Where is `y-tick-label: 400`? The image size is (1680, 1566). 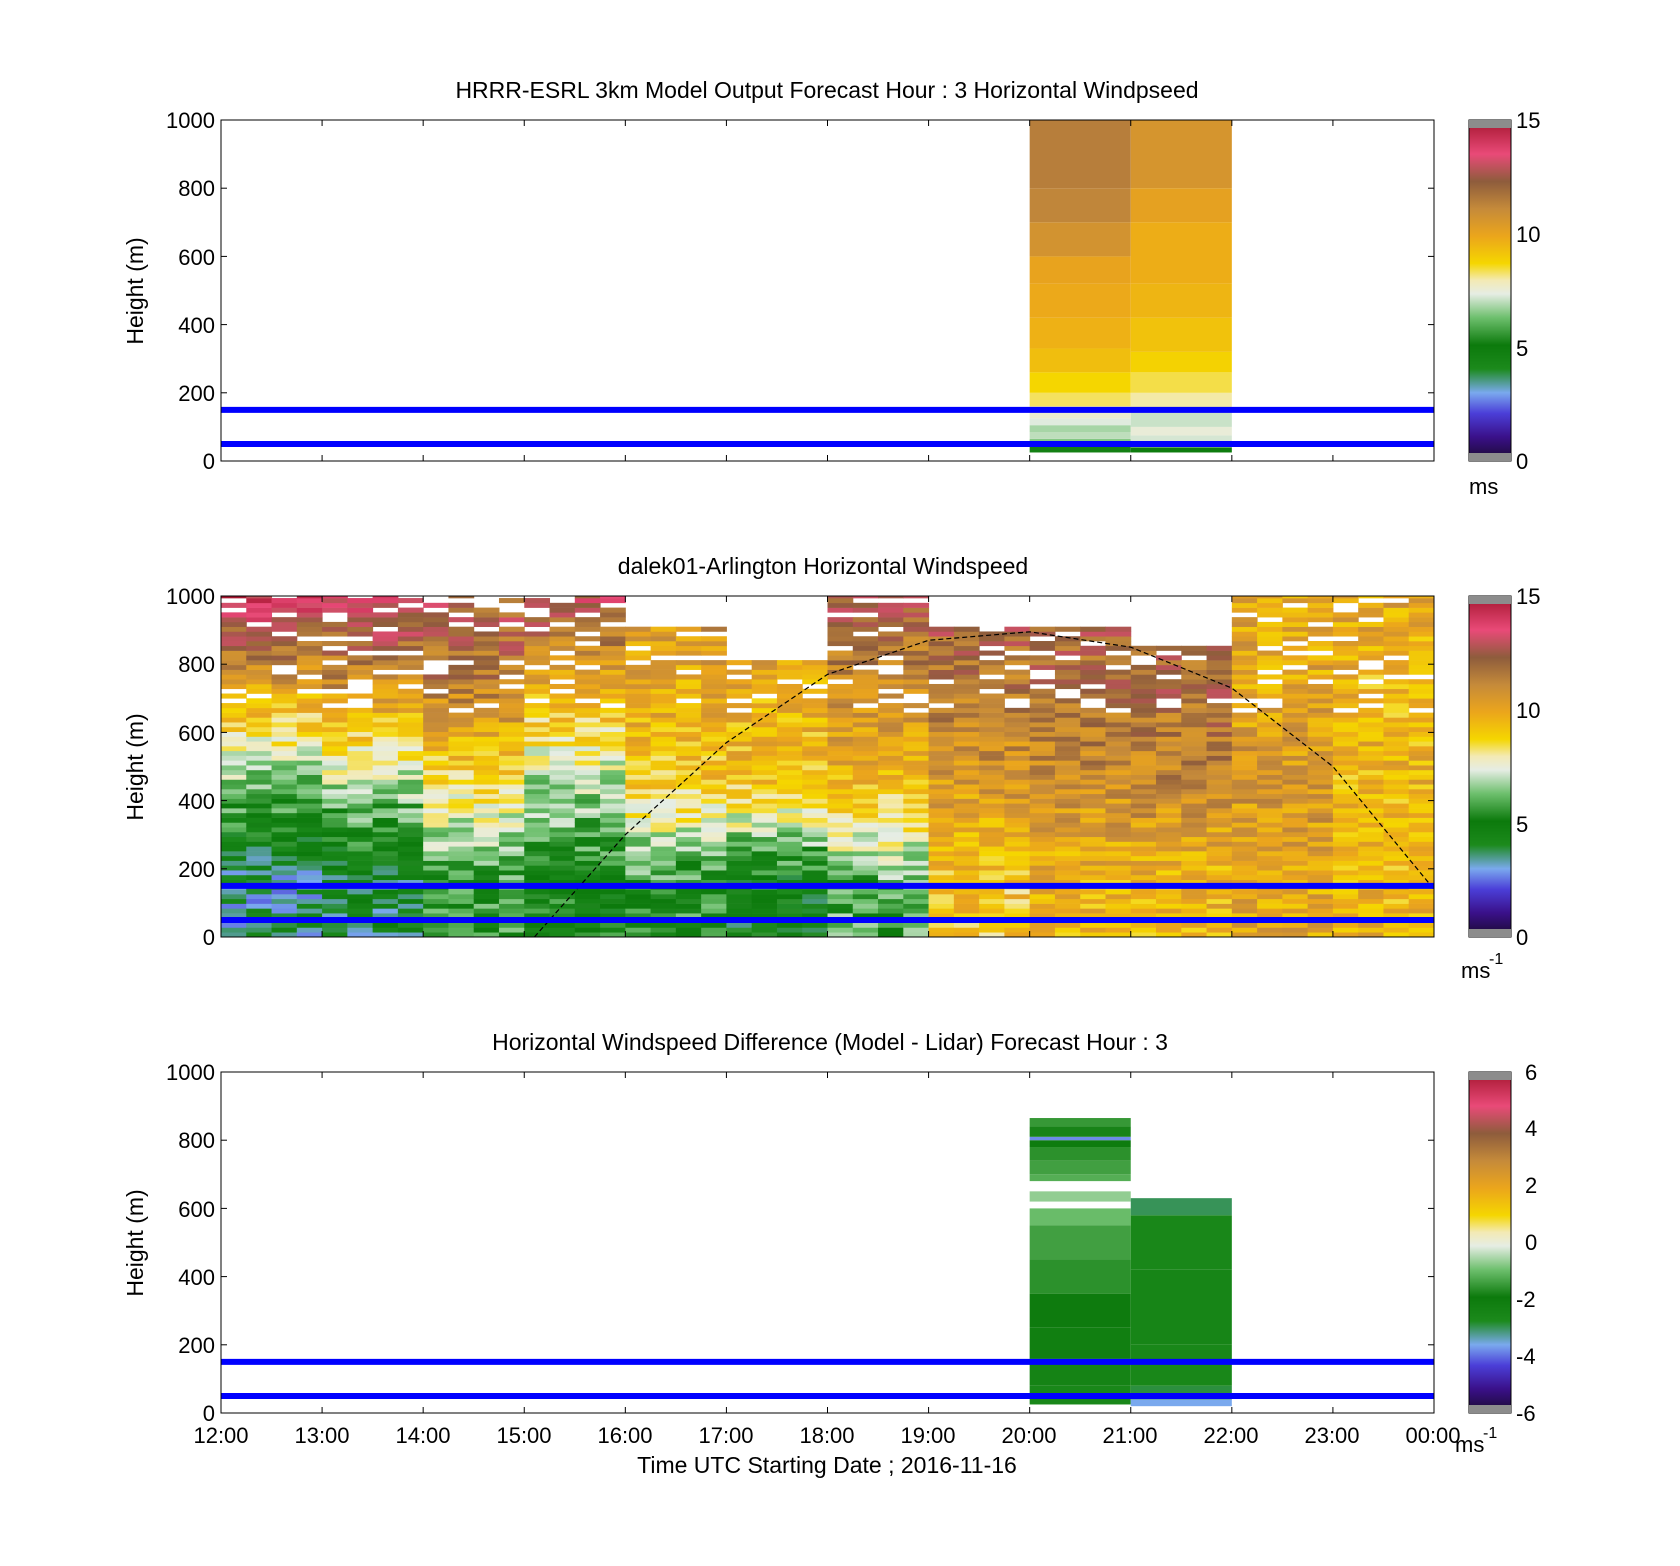
y-tick-label: 400 is located at coordinates (196, 1277).